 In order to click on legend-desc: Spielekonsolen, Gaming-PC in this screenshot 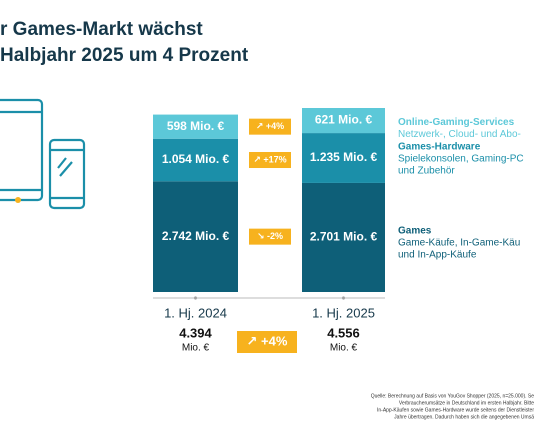, I will do `click(461, 158)`.